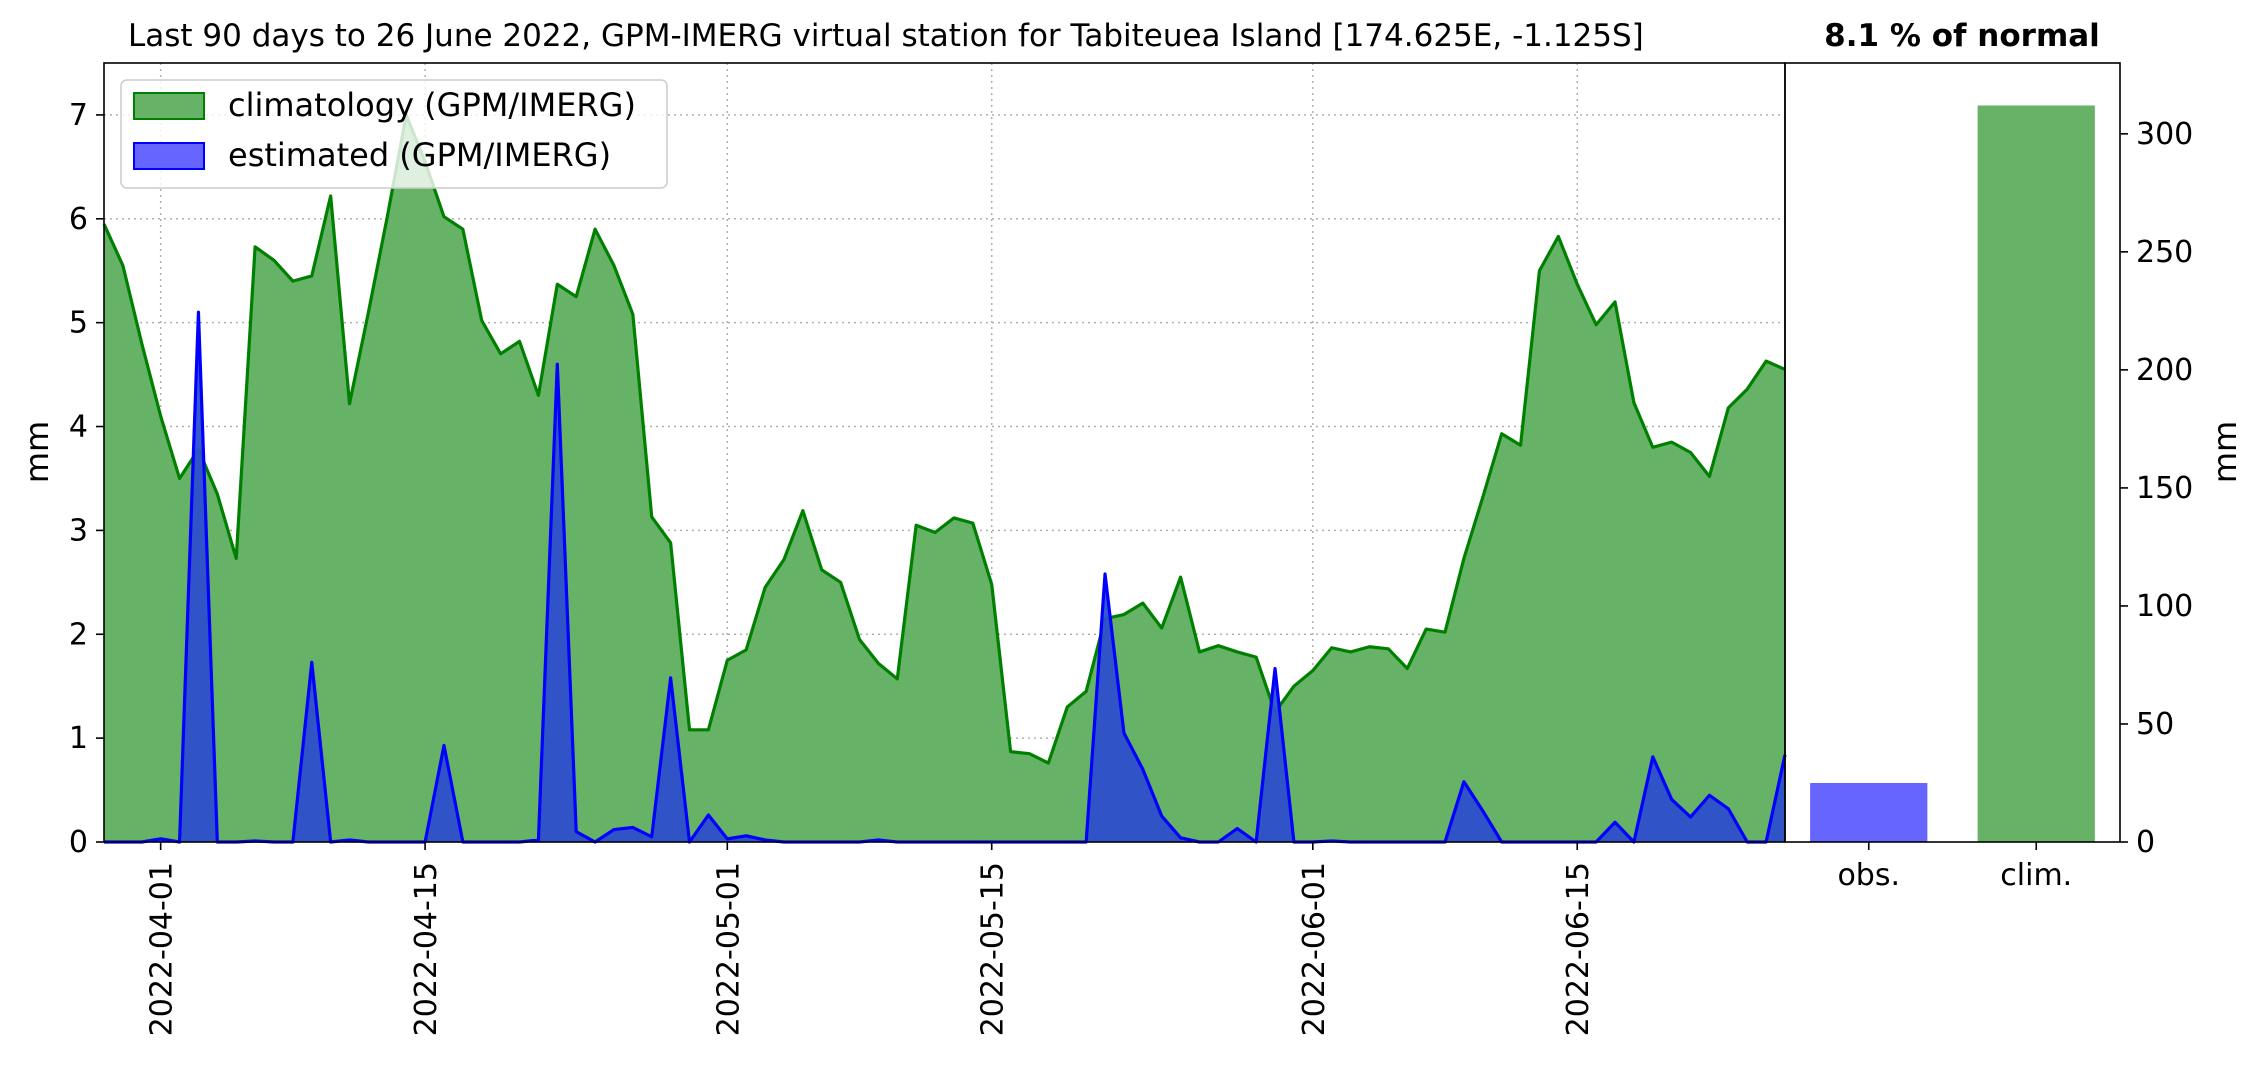  Describe the element at coordinates (78, 842) in the screenshot. I see `y-tick-label: 0` at that location.